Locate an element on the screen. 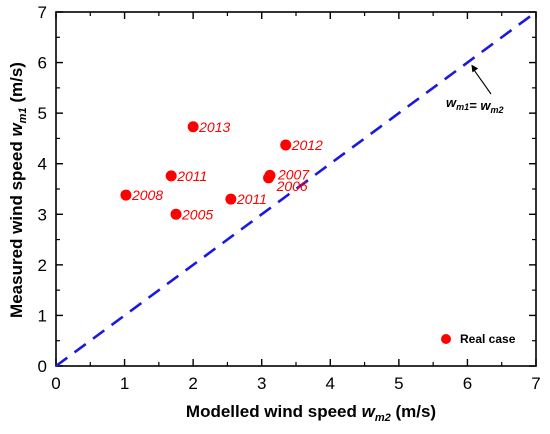 Image resolution: width=550 pixels, height=434 pixels. annotation-label: wm1= wm2 is located at coordinates (475, 105).